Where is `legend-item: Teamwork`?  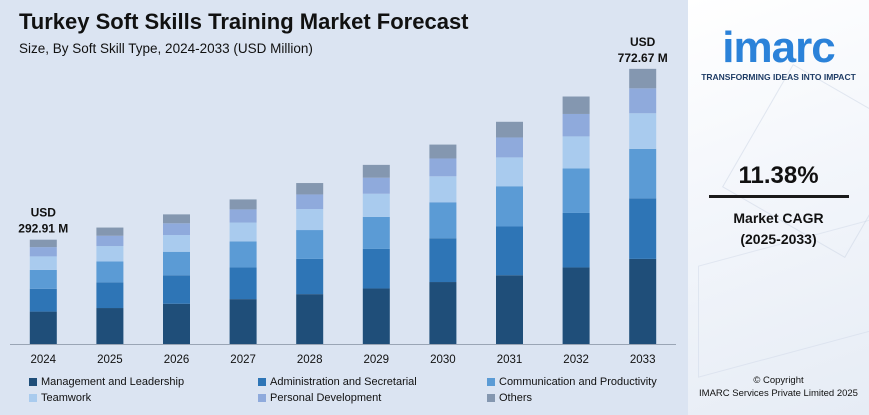 legend-item: Teamwork is located at coordinates (60, 398).